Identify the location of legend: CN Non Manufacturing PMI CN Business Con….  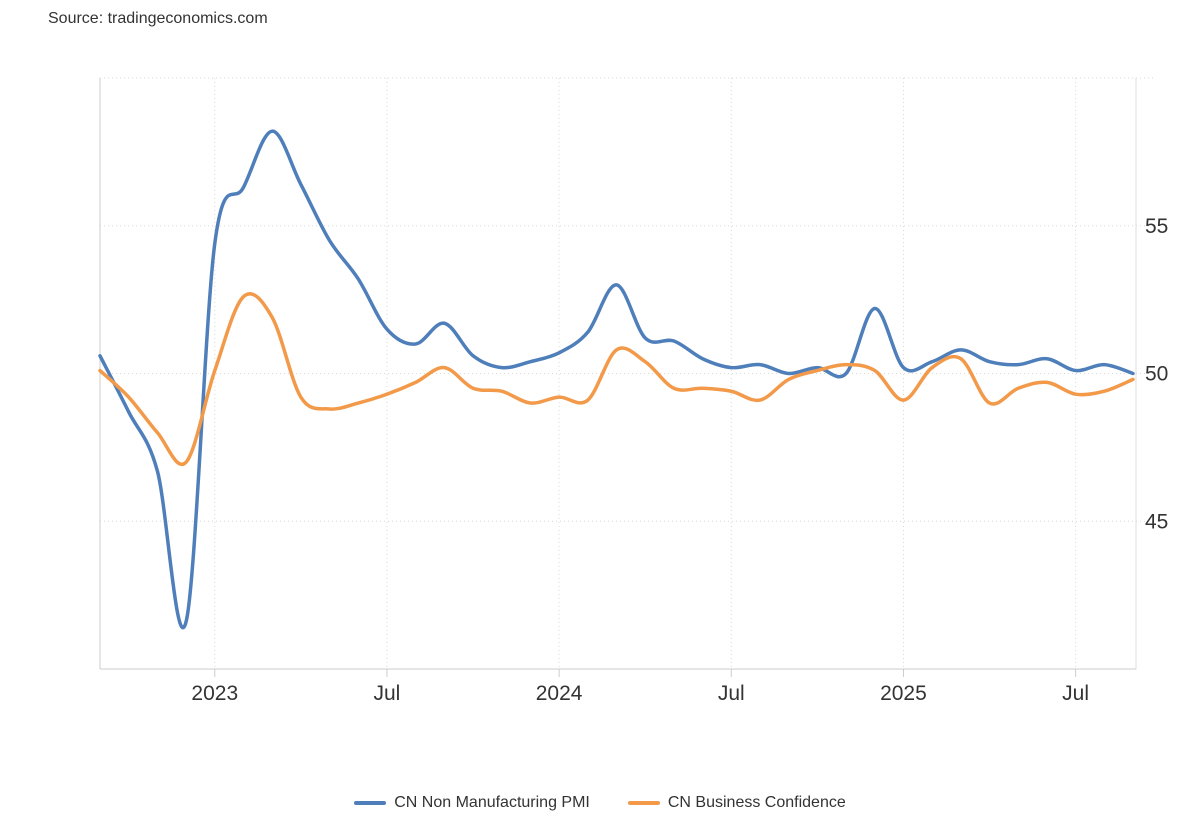
(600, 803).